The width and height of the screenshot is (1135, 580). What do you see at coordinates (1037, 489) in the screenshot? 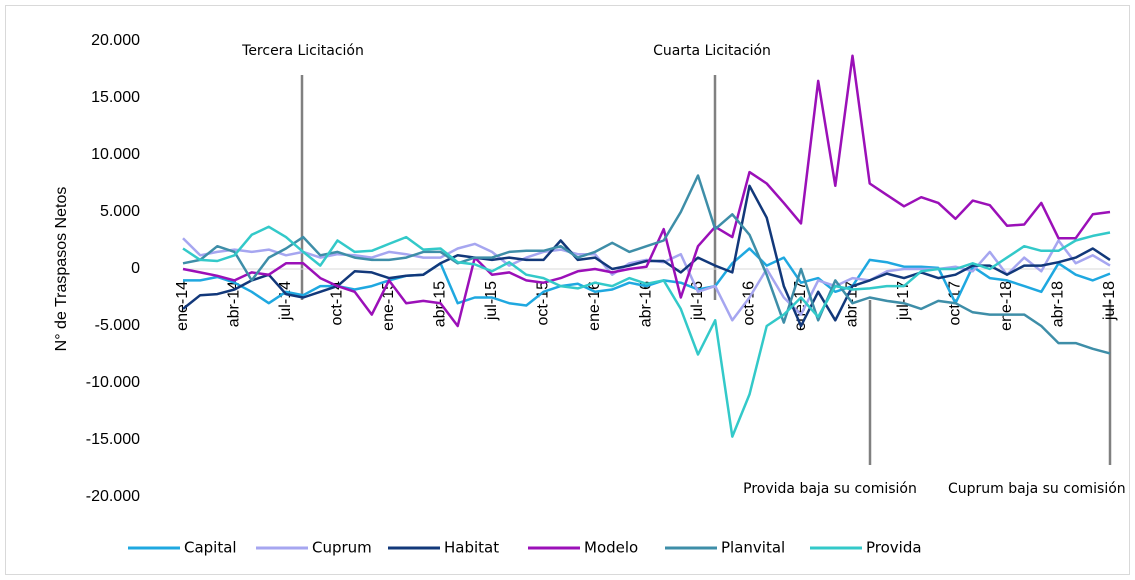
I see `annotation: Cuprum baja su comisión` at bounding box center [1037, 489].